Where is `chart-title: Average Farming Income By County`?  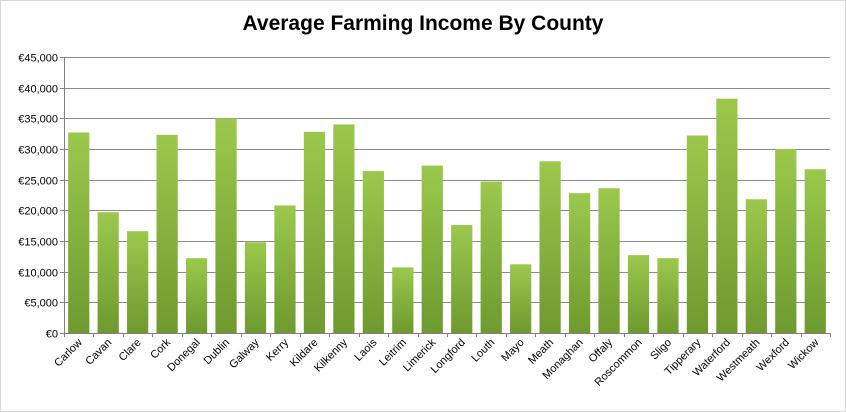 chart-title: Average Farming Income By County is located at coordinates (423, 23).